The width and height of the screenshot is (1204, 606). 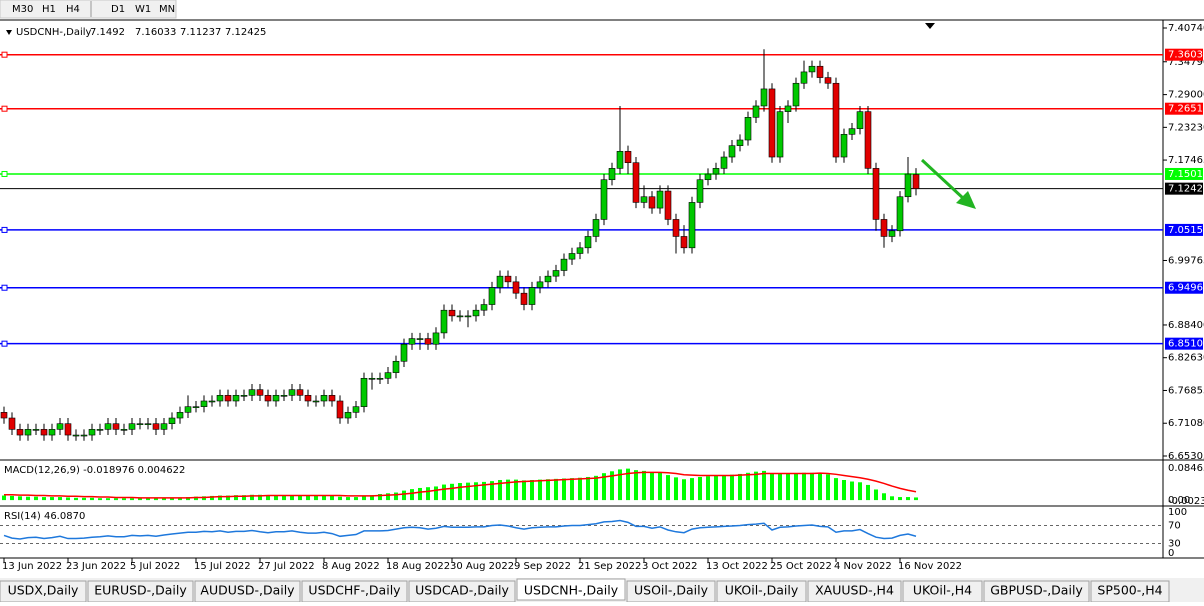 I want to click on timeframe-label: MN, so click(x=167, y=9).